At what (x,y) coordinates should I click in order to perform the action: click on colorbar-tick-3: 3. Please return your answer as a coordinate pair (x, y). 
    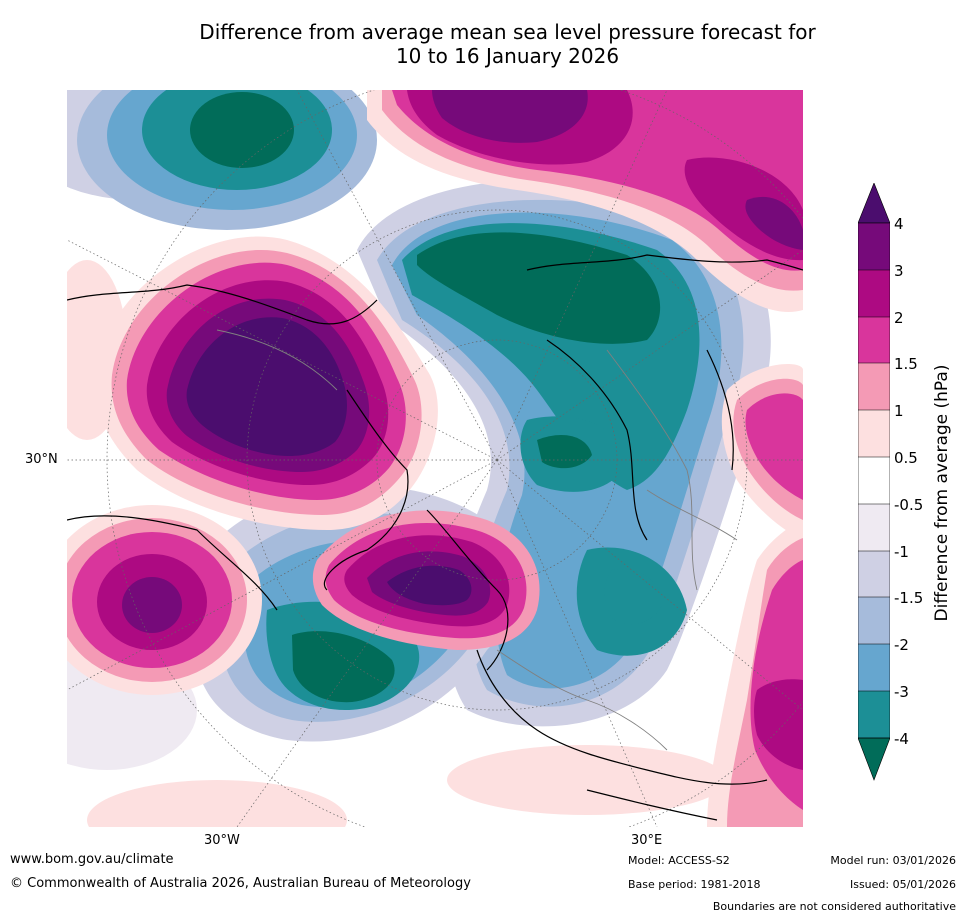
    Looking at the image, I should click on (899, 271).